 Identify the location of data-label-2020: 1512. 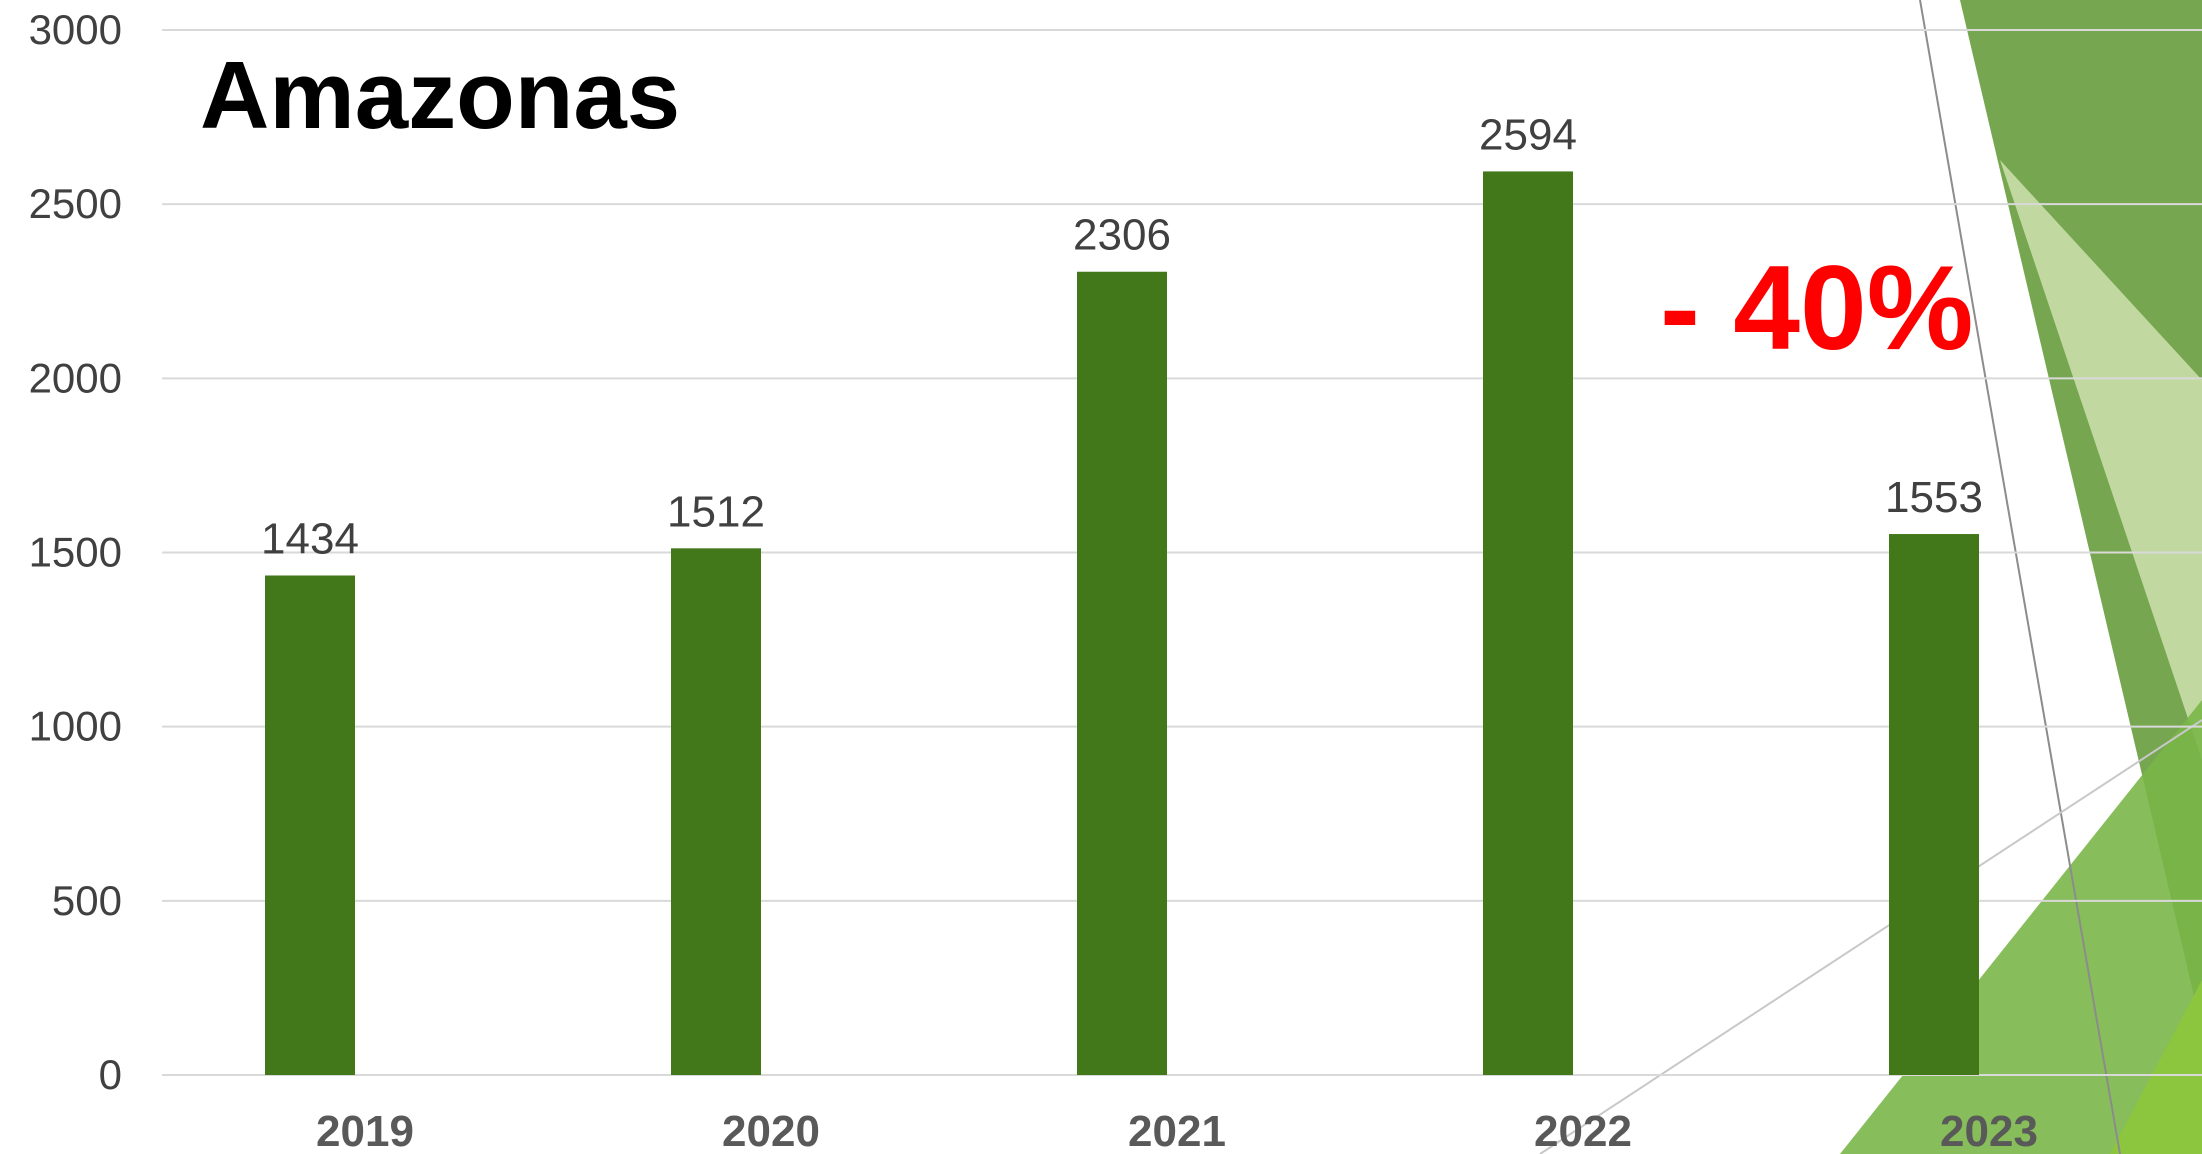
(716, 511).